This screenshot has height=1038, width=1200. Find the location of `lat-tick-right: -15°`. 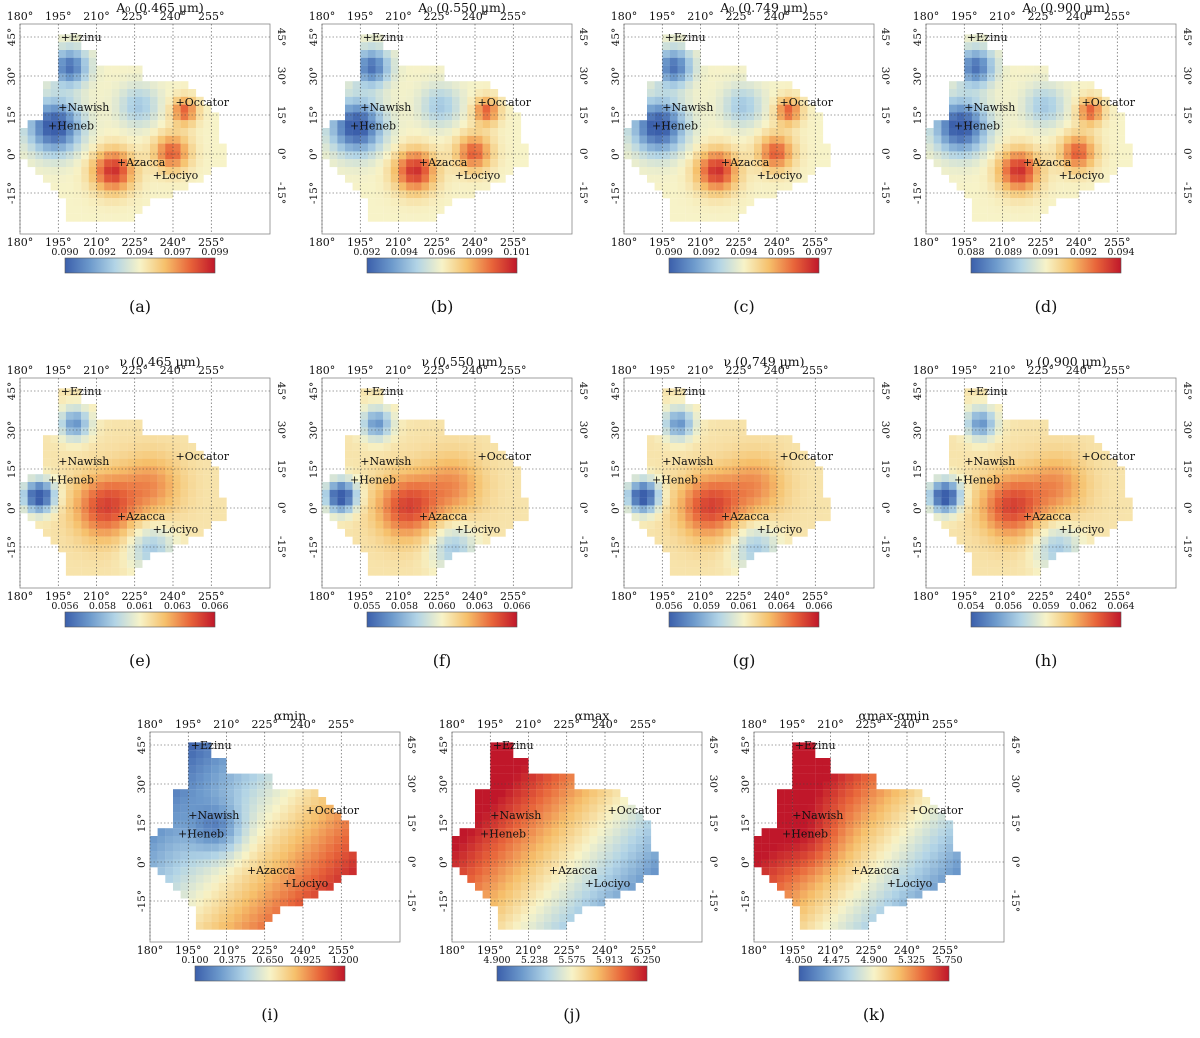

lat-tick-right: -15° is located at coordinates (885, 193).